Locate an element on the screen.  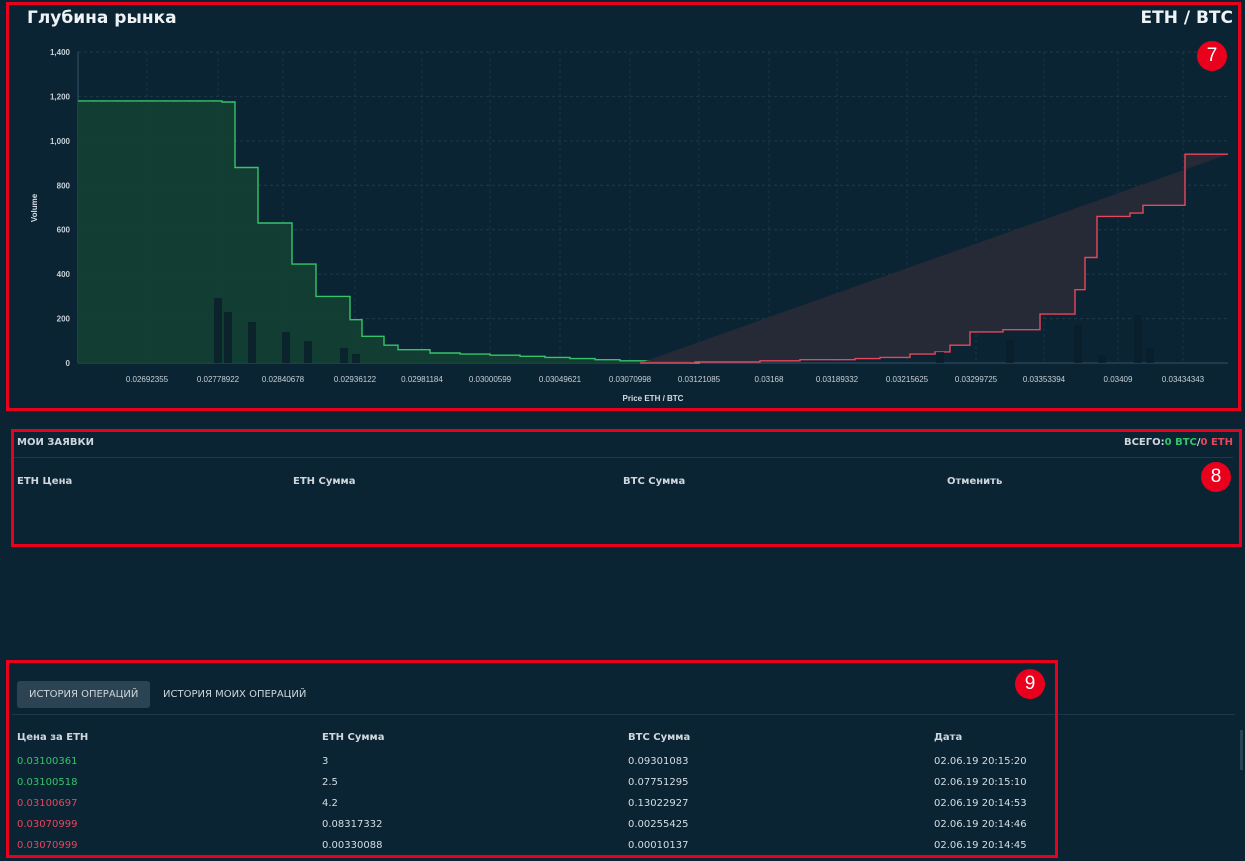
x-tick-label: 0.02778922 is located at coordinates (218, 379).